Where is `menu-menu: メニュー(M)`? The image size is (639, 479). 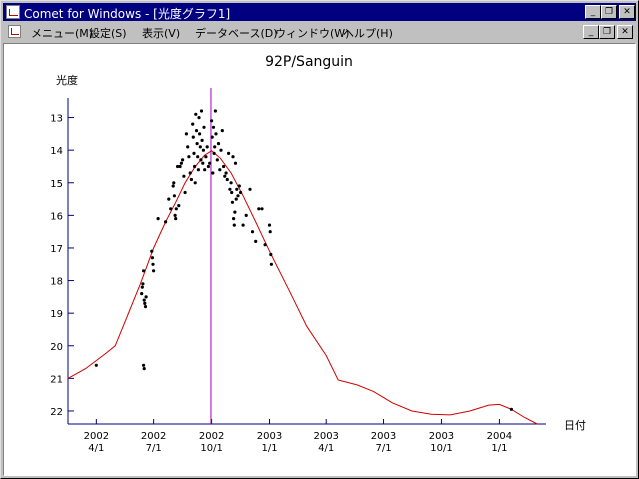 menu-menu: メニュー(M) is located at coordinates (62, 33).